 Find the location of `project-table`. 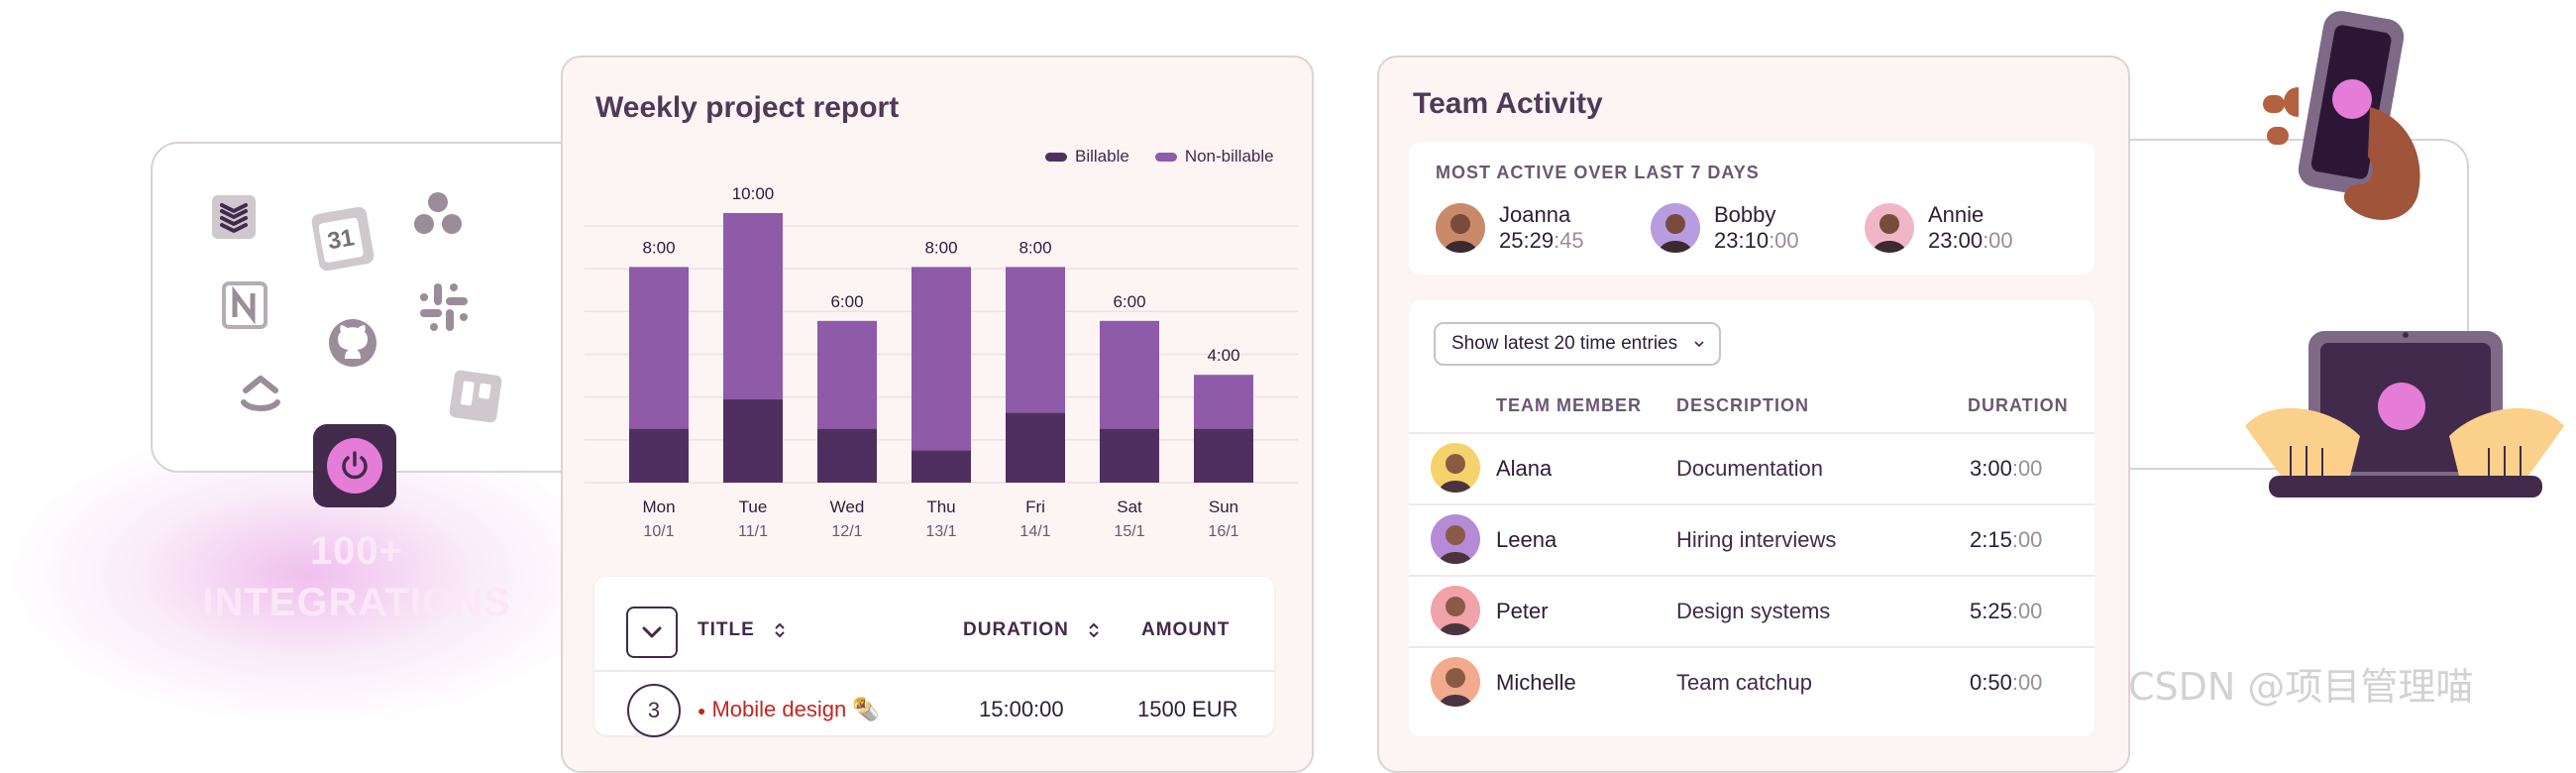

project-table is located at coordinates (934, 656).